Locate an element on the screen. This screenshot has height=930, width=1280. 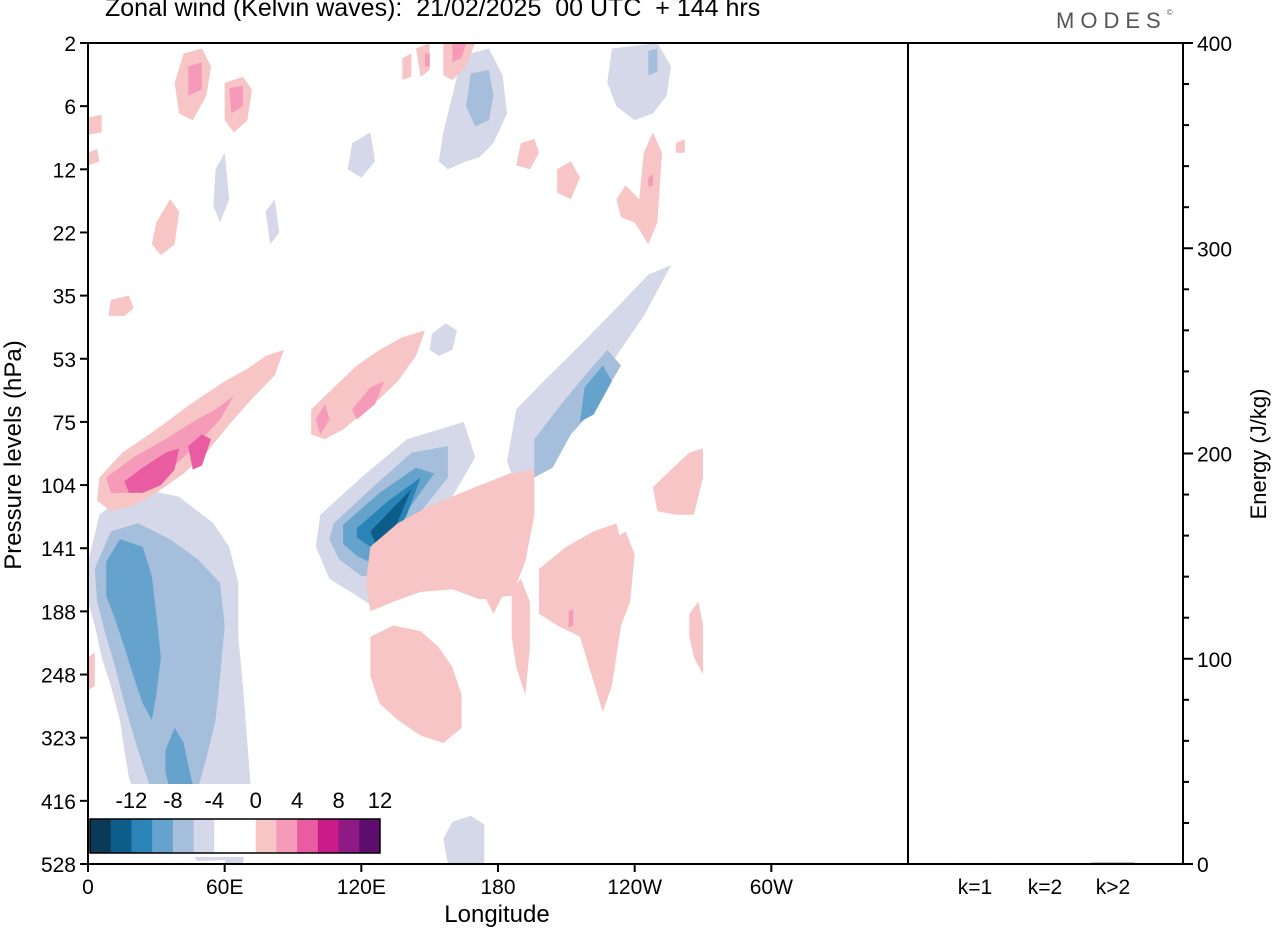
brand-mark: © is located at coordinates (1169, 12).